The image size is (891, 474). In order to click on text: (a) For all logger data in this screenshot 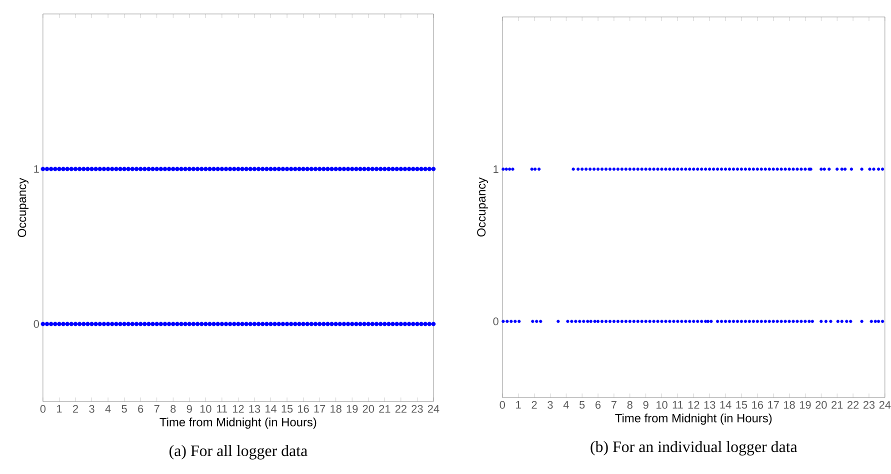, I will do `click(239, 452)`.